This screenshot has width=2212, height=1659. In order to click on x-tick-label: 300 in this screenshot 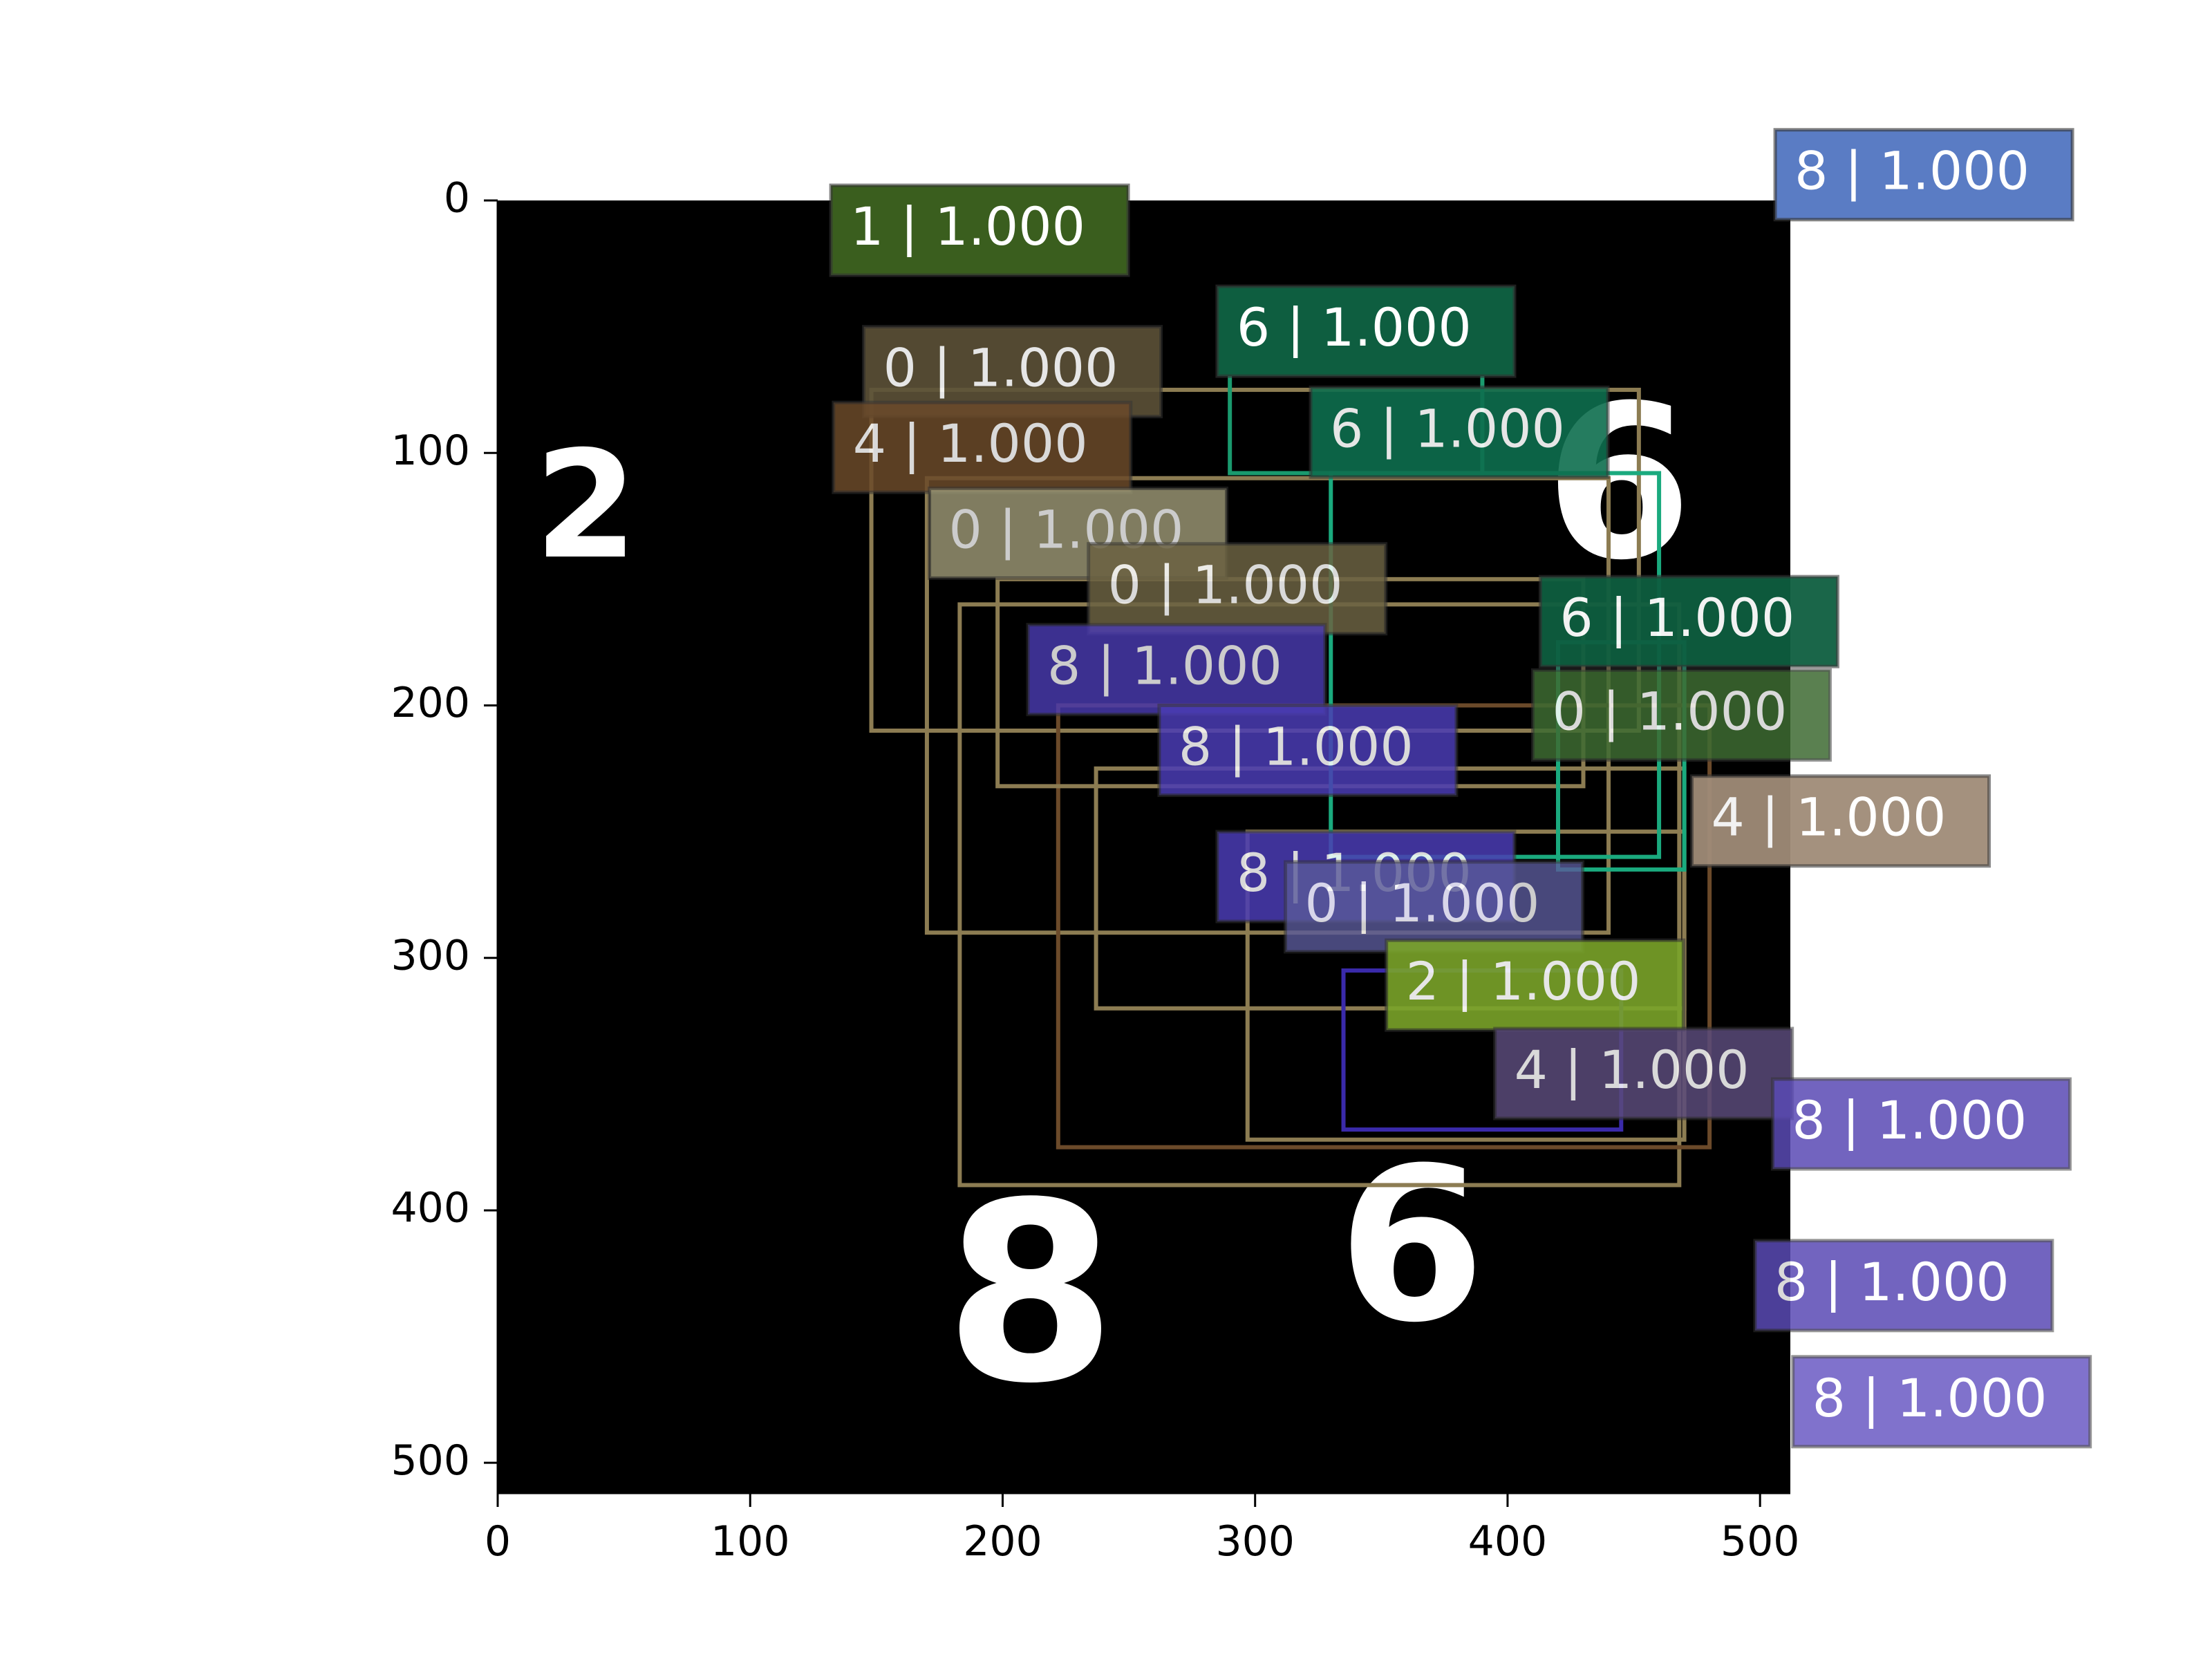, I will do `click(1255, 1541)`.